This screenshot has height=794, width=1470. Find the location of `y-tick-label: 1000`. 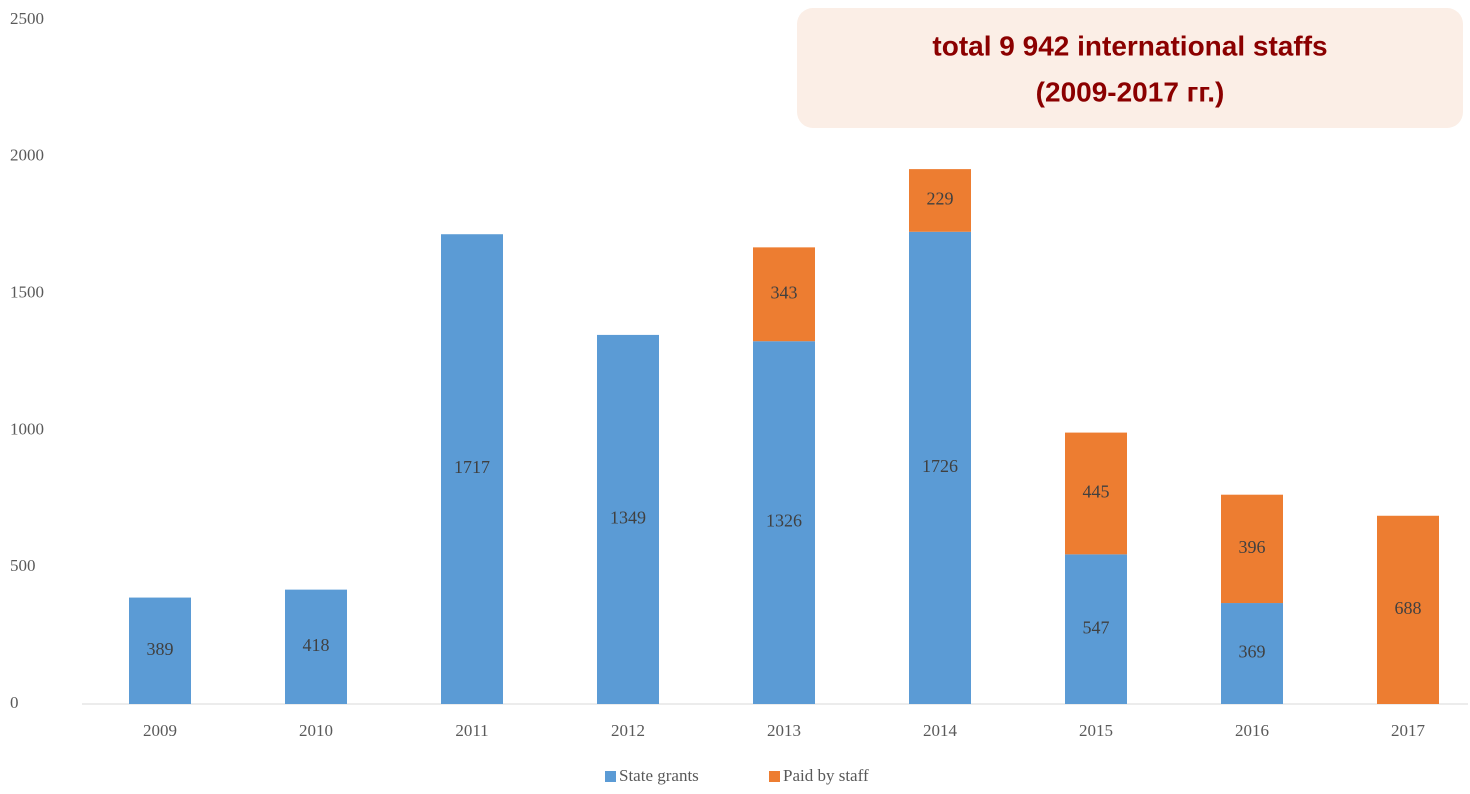

y-tick-label: 1000 is located at coordinates (27, 428).